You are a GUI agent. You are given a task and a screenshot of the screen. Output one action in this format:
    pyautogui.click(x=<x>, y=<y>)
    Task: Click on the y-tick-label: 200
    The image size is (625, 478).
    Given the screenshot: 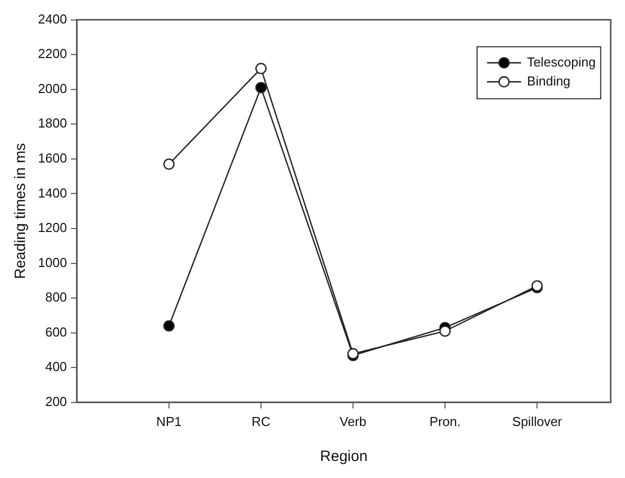 What is the action you would take?
    pyautogui.click(x=56, y=401)
    